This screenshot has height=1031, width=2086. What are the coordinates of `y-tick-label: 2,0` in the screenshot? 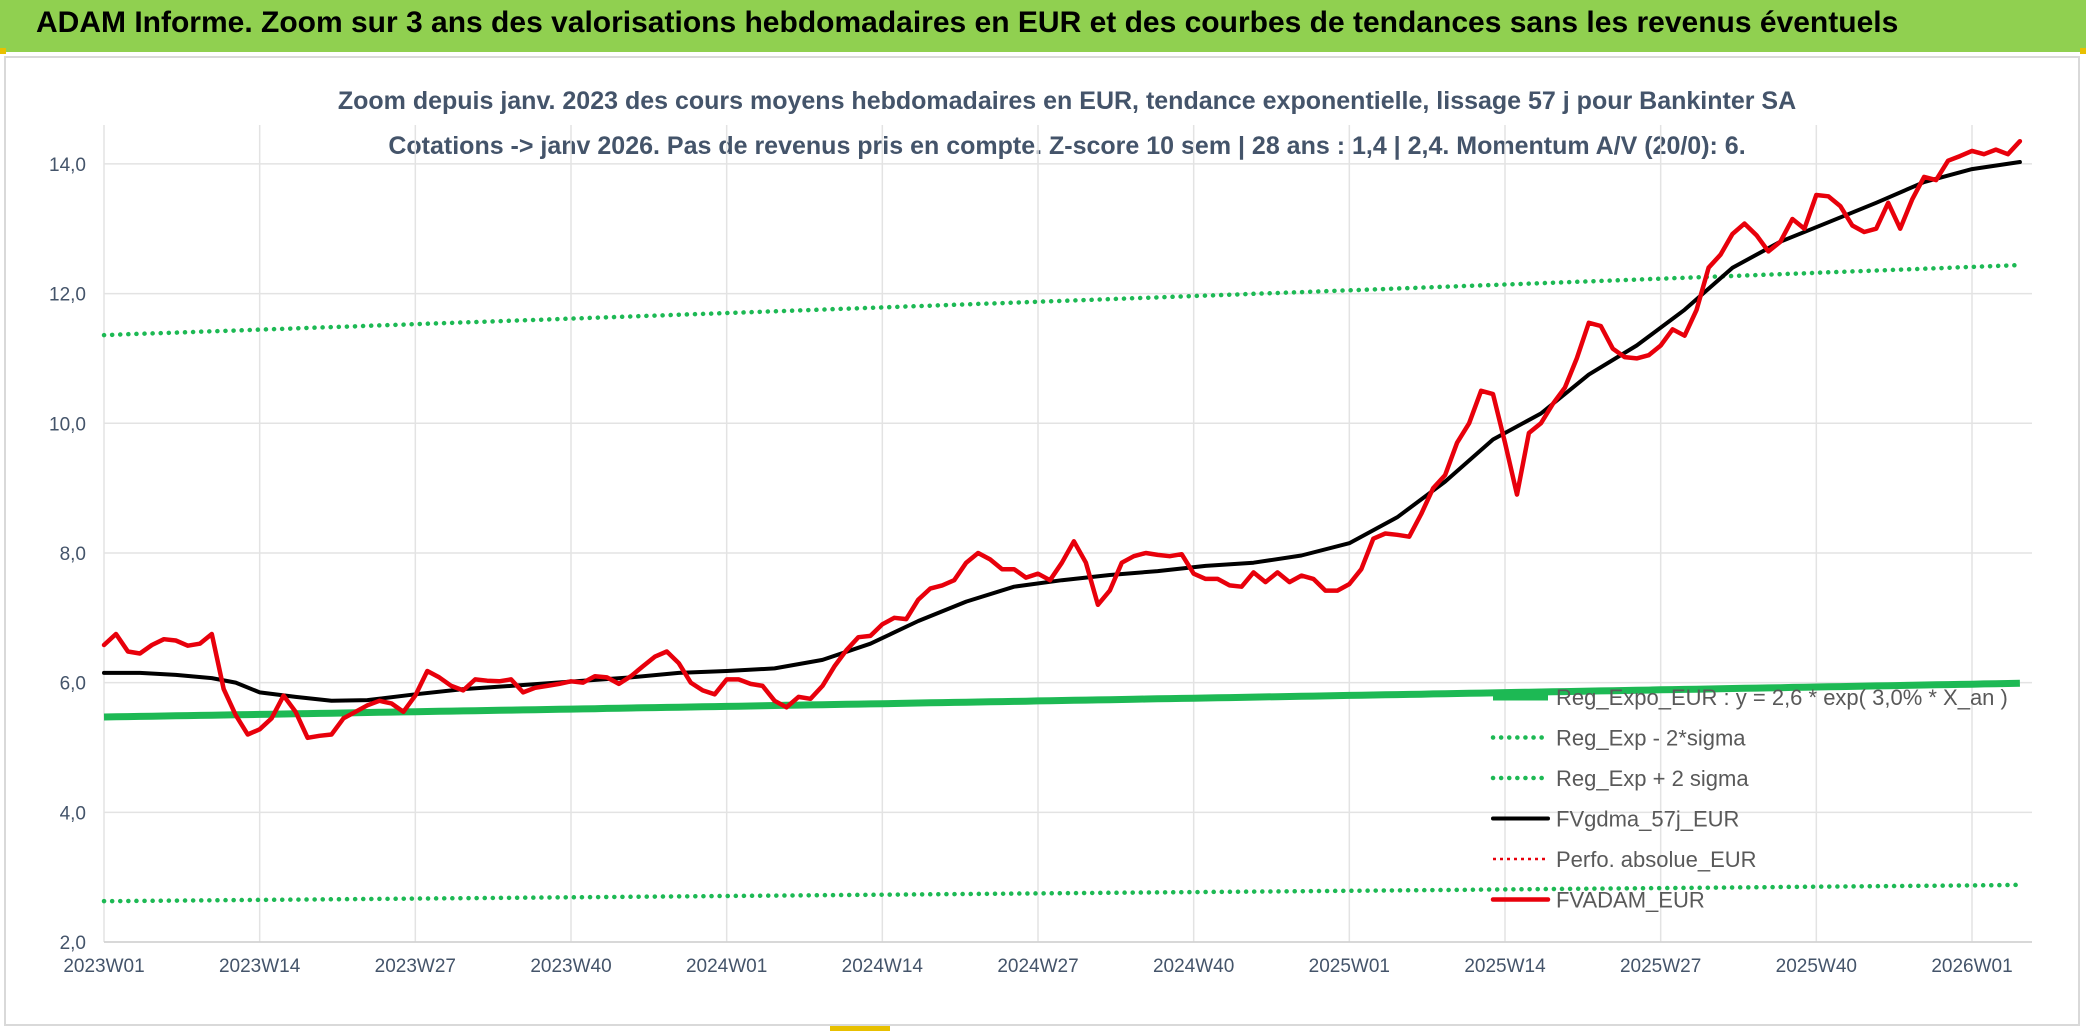 It's located at (73, 943).